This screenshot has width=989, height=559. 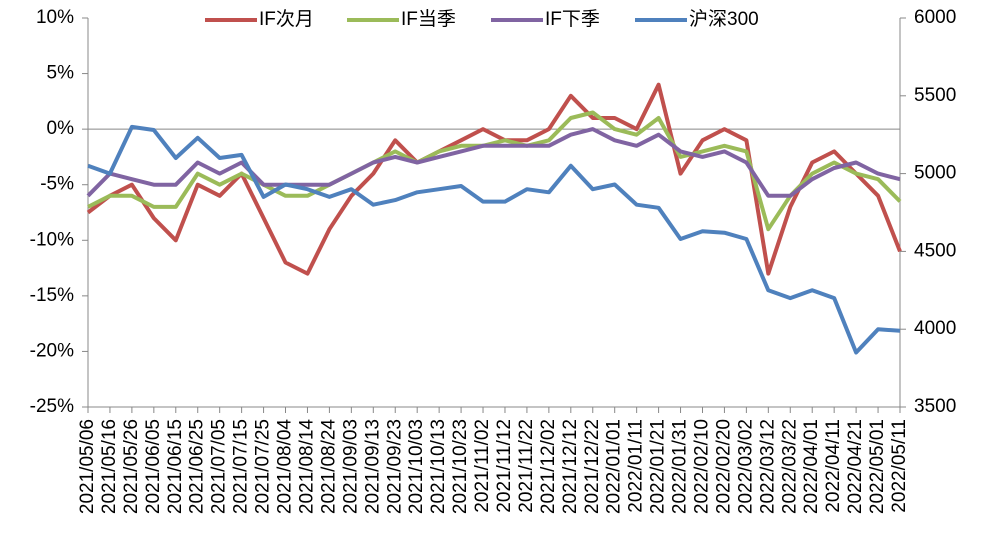 I want to click on y-tick-label: -25%, so click(x=52, y=406).